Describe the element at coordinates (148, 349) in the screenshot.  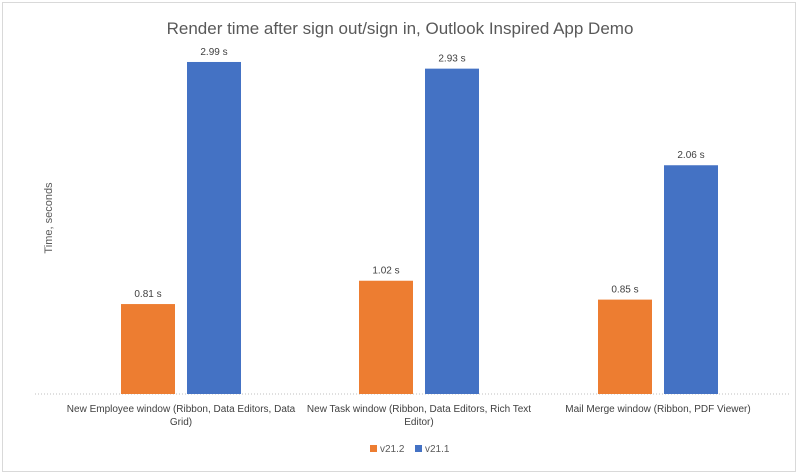
I see `bar-v21-2-cat1` at that location.